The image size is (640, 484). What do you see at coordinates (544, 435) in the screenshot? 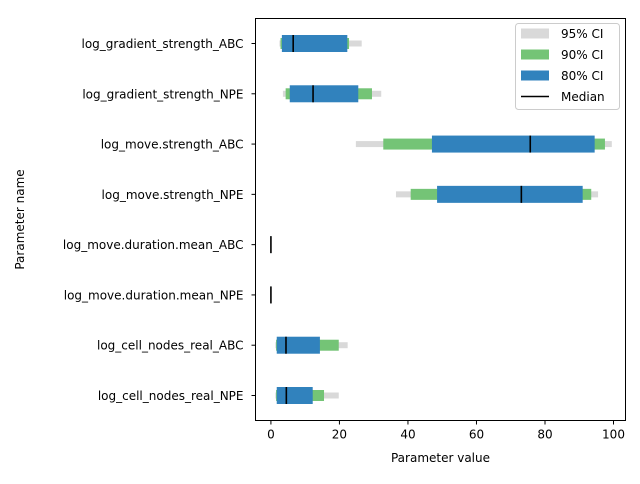
I see `x-tick-label: 80` at bounding box center [544, 435].